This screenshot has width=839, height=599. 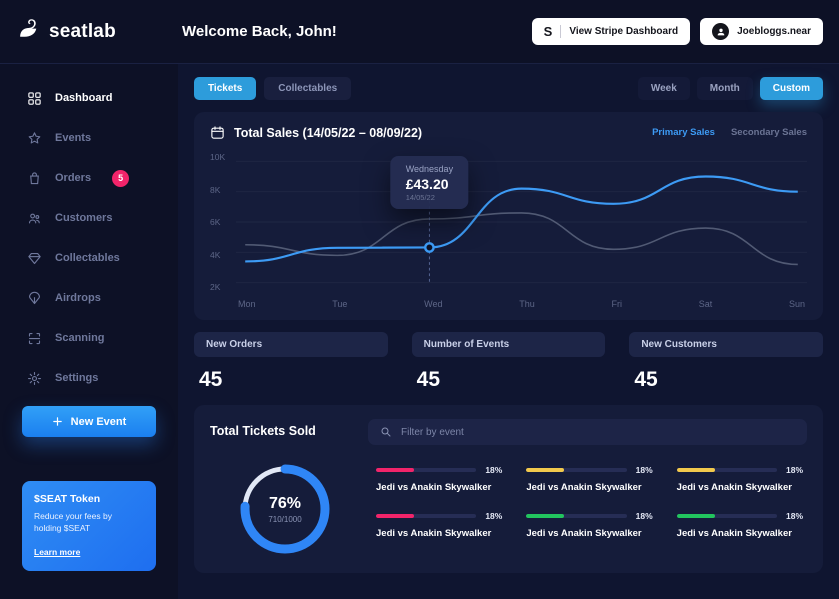 What do you see at coordinates (768, 132) in the screenshot?
I see `legend-secondary-sales: Secondary Sales` at bounding box center [768, 132].